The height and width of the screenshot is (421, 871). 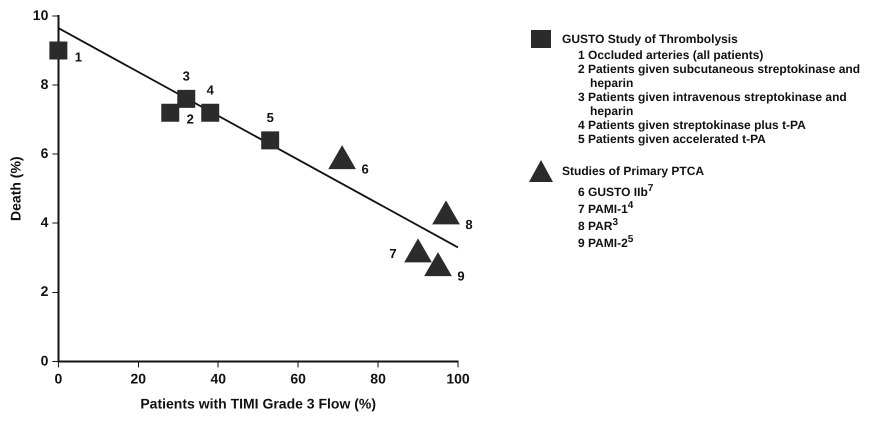 I want to click on annotation: 6, so click(x=365, y=169).